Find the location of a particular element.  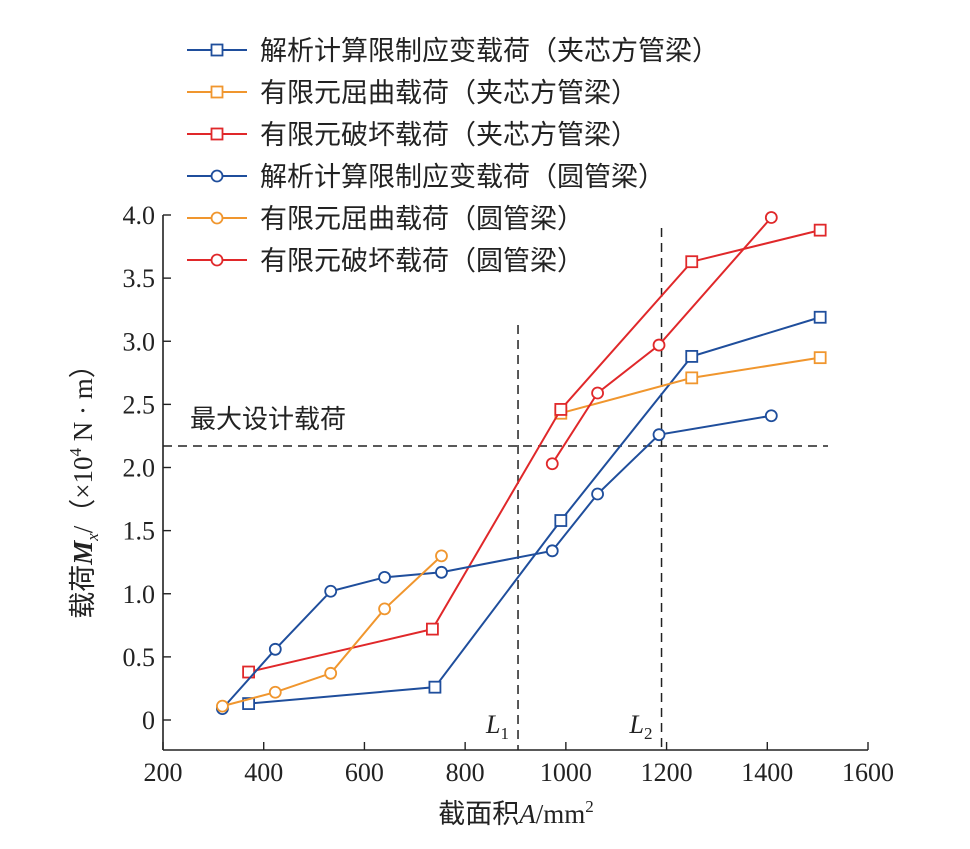

y-tick-label: 2.0 is located at coordinates (139, 468).